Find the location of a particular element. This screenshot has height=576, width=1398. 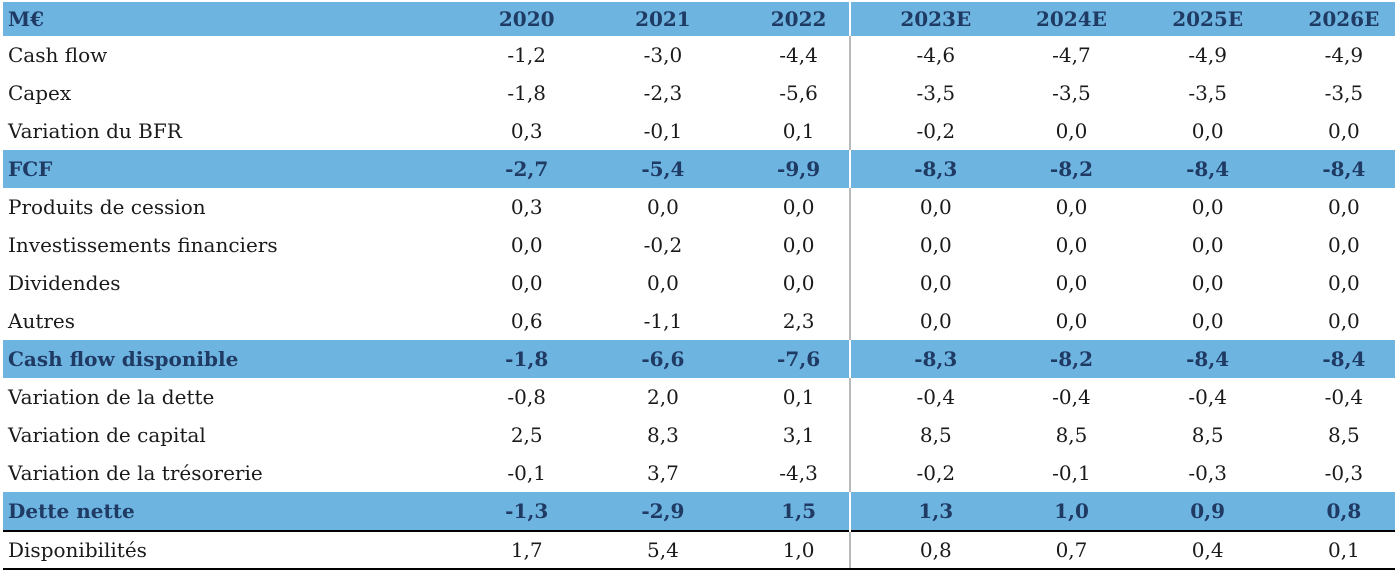

row-label: Cash flow is located at coordinates (58, 55).